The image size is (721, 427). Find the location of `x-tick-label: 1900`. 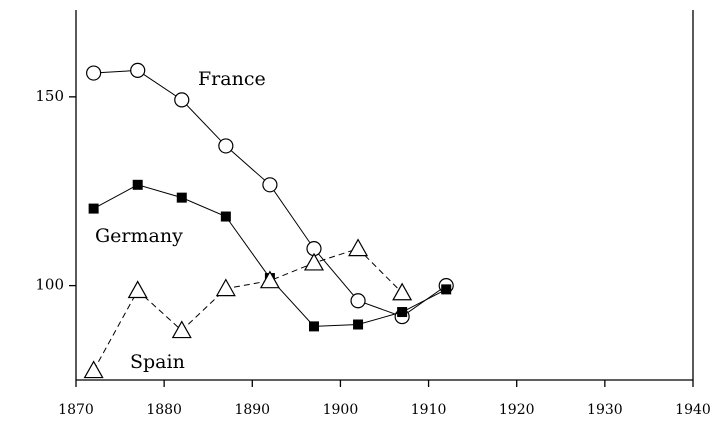

x-tick-label: 1900 is located at coordinates (341, 410).